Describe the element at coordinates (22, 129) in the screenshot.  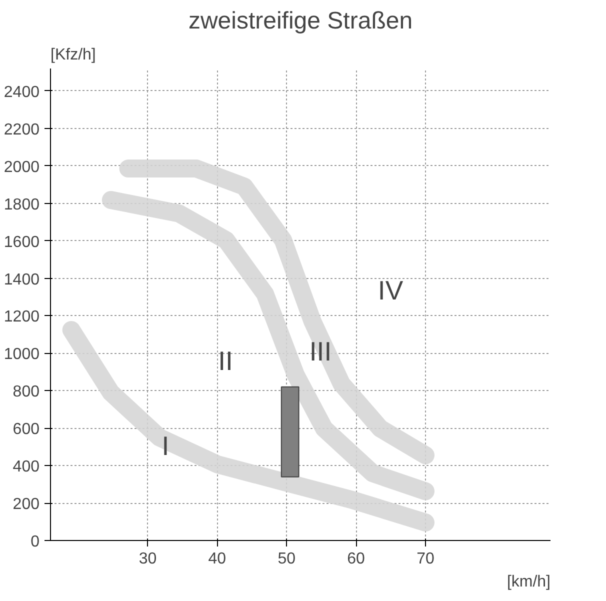
I see `y-tick-label: 2200` at that location.